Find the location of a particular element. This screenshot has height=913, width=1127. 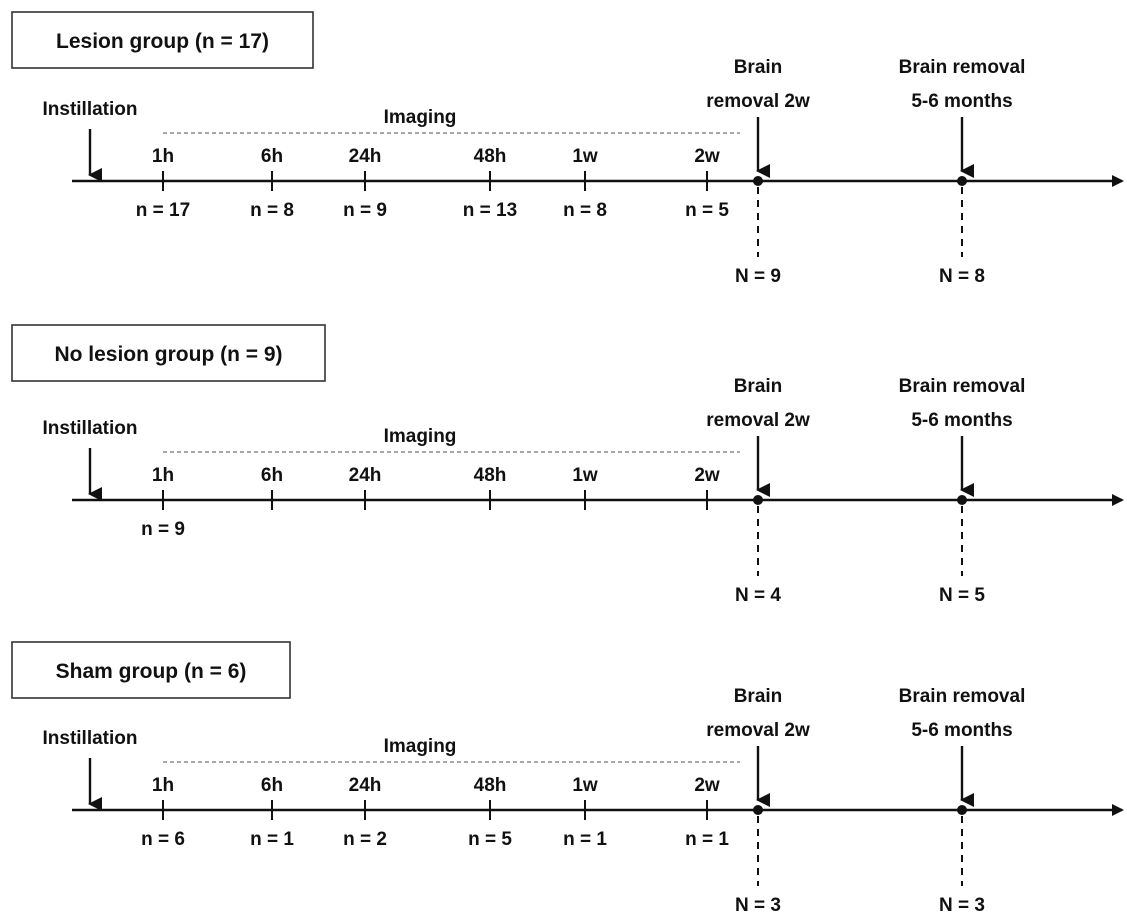

removal-count: N = 9 is located at coordinates (758, 276).